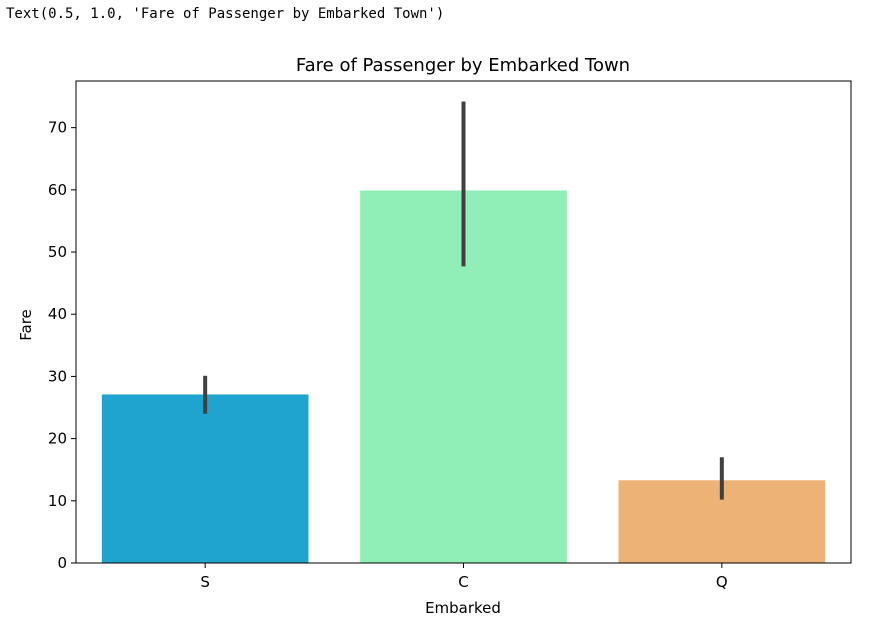 This screenshot has height=637, width=893. I want to click on chart-title: Fare of Passenger by Embarked Town, so click(463, 65).